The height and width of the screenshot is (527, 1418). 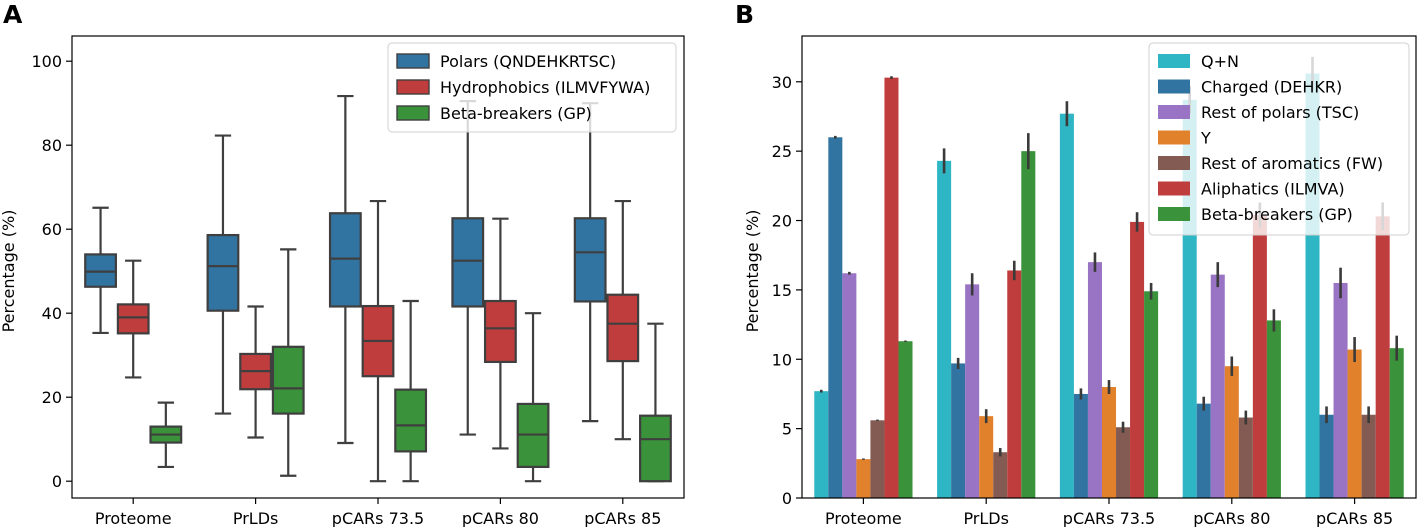 What do you see at coordinates (849, 385) in the screenshot?
I see `bar-rest-of-polars-tsc-proteome` at bounding box center [849, 385].